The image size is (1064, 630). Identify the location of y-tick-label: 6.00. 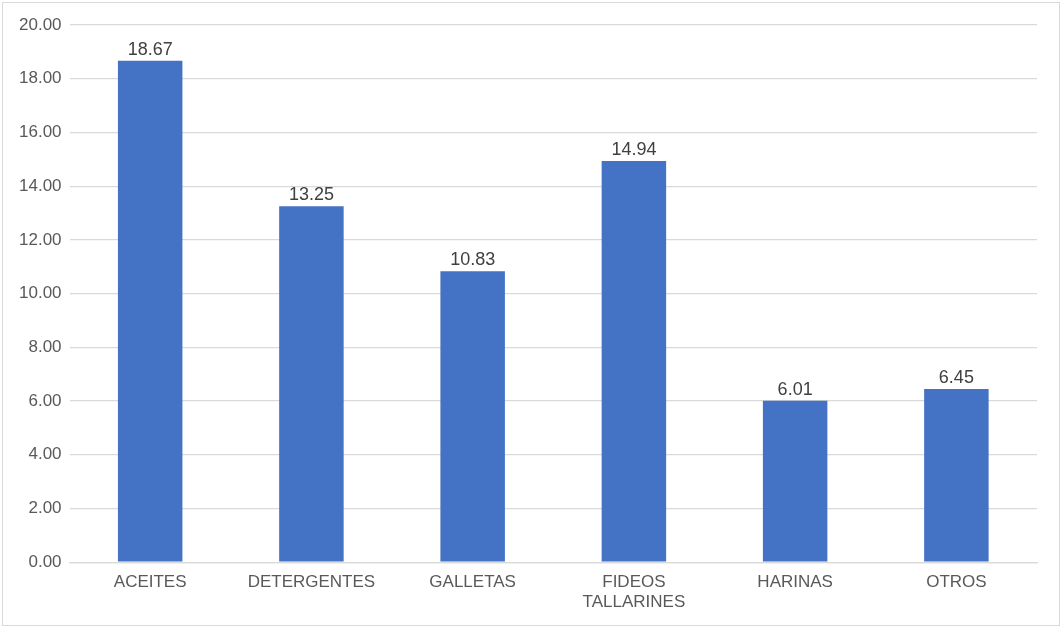
(45, 400).